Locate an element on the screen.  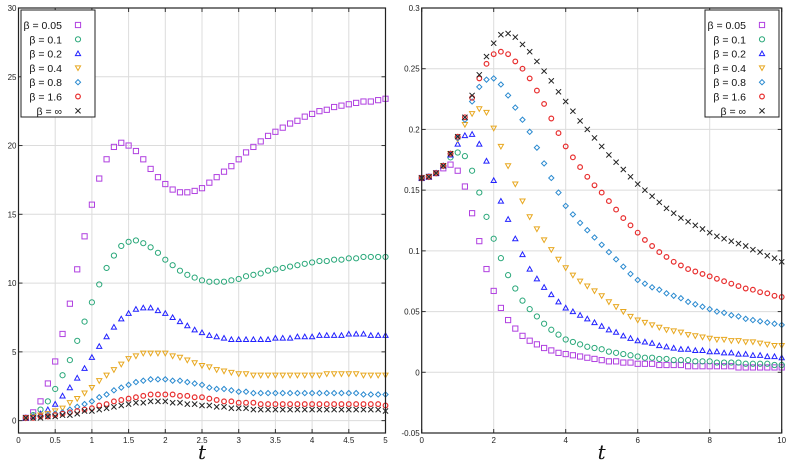
y-tick-label: 0 is located at coordinates (14, 421).